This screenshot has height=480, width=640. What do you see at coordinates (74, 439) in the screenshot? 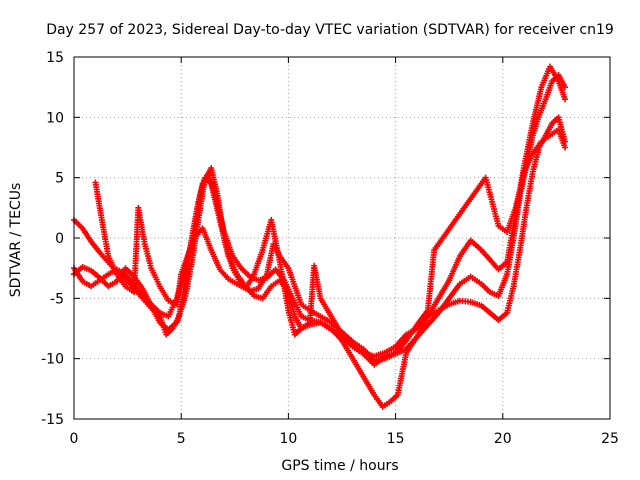
I see `x-tick-label: 0` at bounding box center [74, 439].